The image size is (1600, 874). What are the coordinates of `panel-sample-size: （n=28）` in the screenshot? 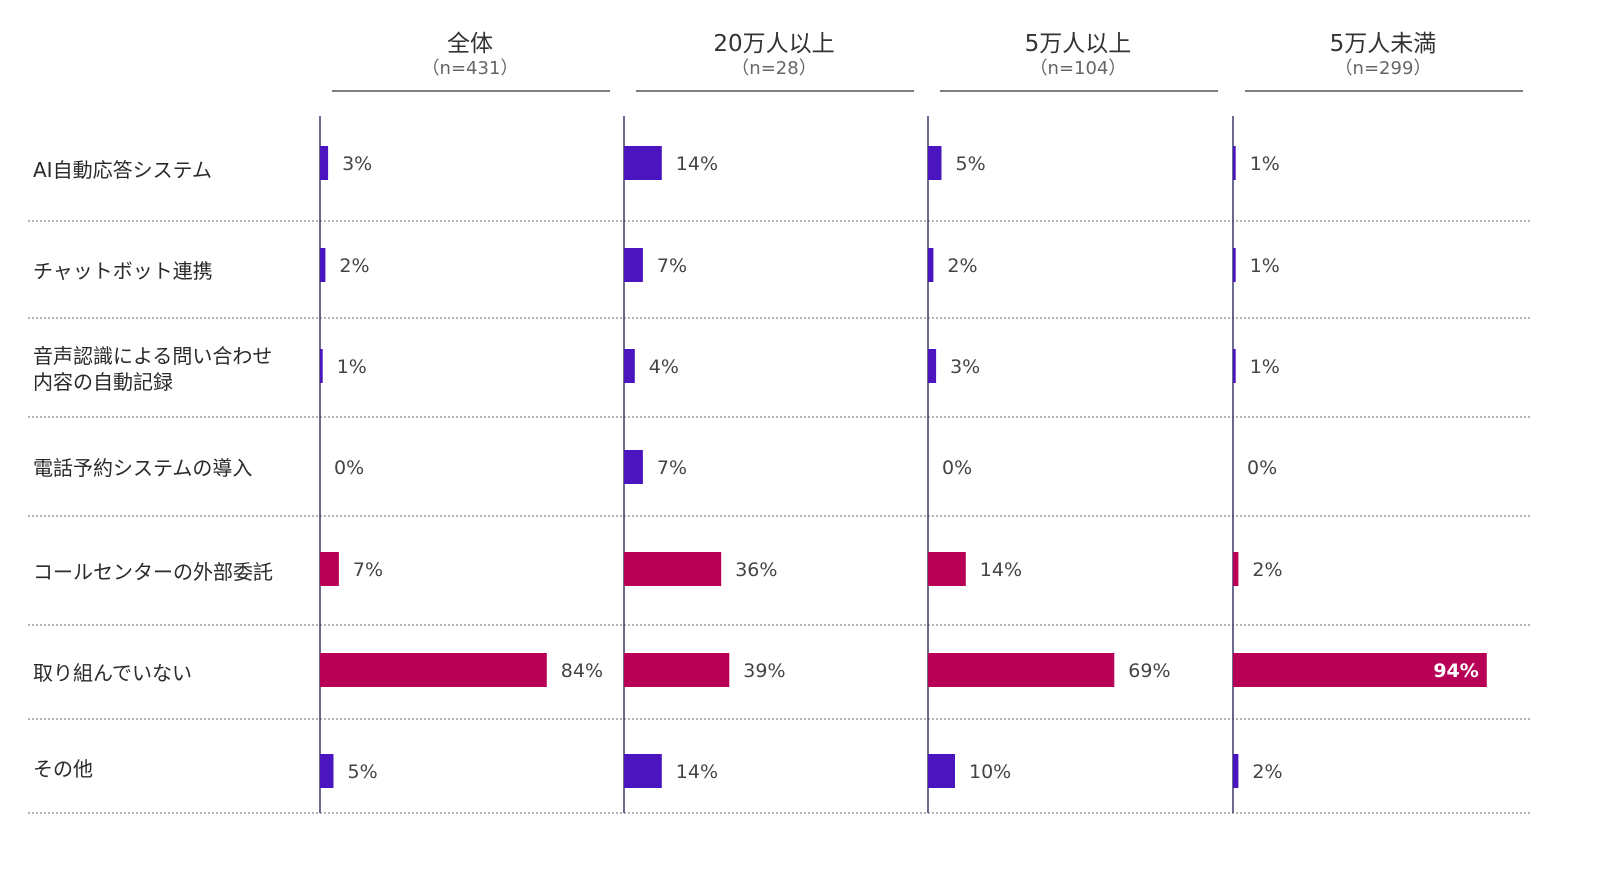 It's located at (774, 68).